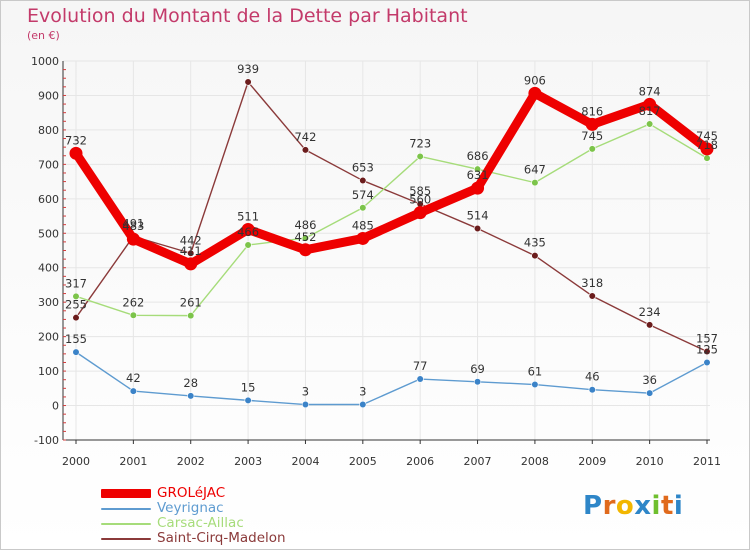  What do you see at coordinates (593, 506) in the screenshot?
I see `logo-letter: P` at bounding box center [593, 506].